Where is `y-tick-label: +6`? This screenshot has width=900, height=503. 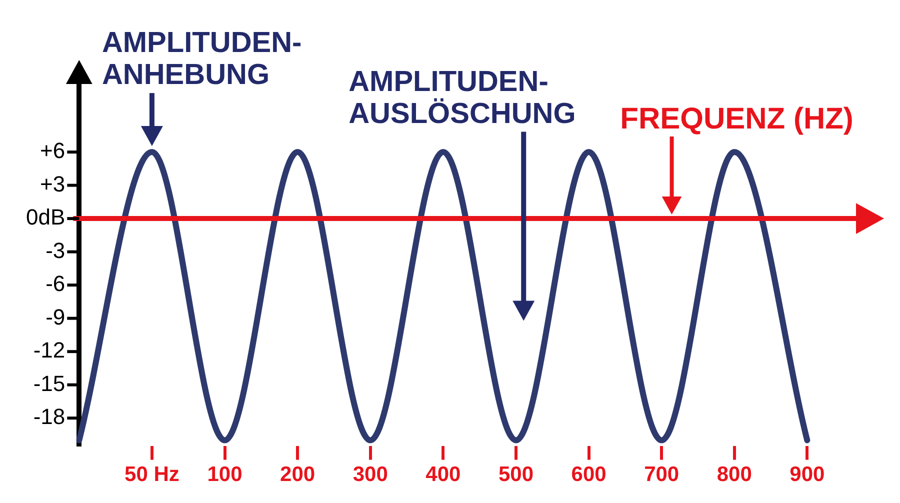
y-tick-label: +6 is located at coordinates (53, 151).